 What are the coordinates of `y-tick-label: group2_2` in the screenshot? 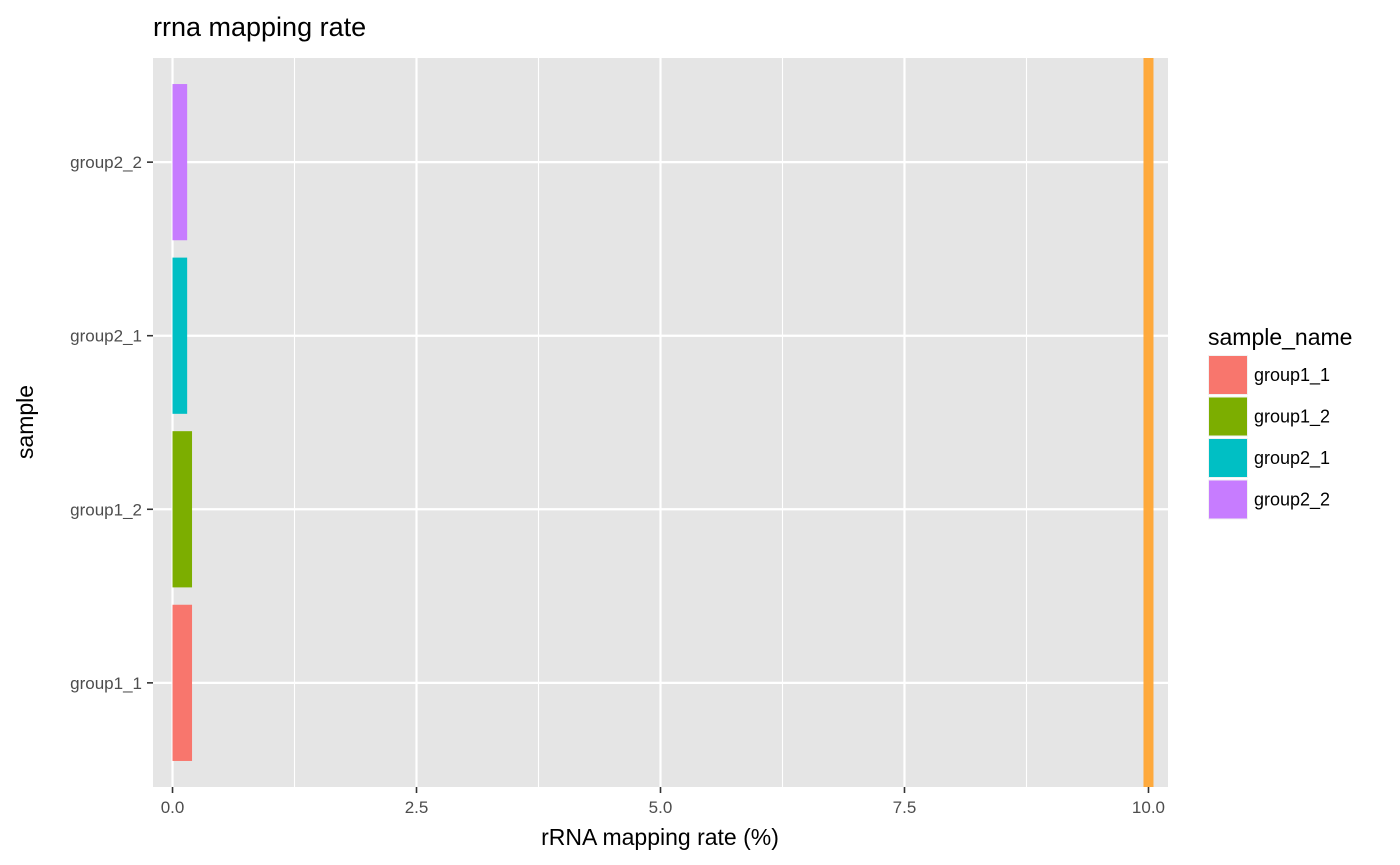 It's located at (106, 162).